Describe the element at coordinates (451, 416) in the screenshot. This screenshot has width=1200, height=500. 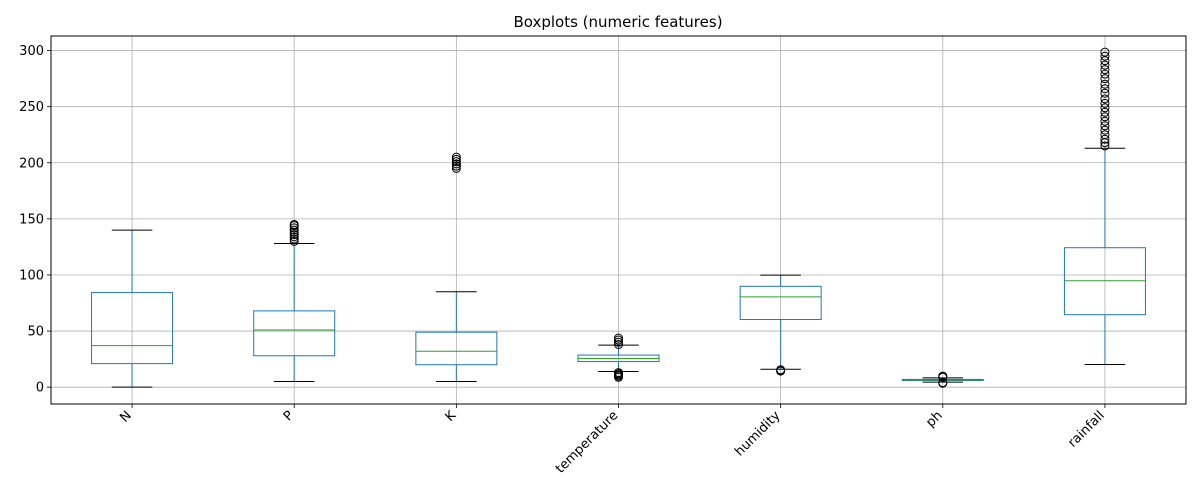
I see `x-tick-label: K` at that location.